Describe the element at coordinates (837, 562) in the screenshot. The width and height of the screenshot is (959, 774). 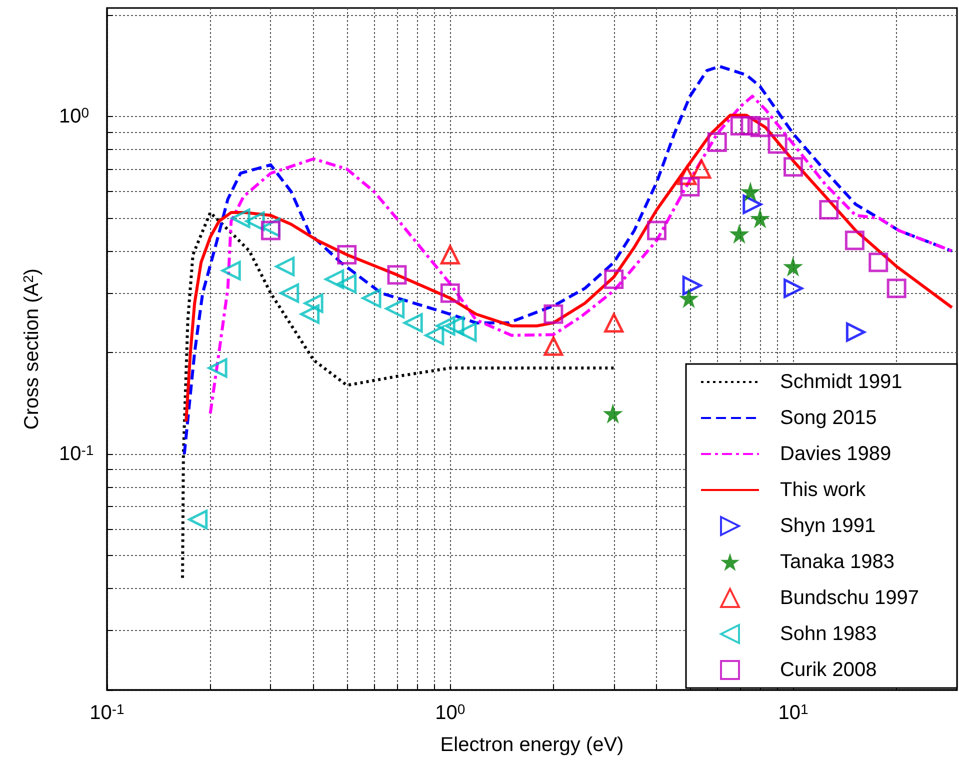
I see `legend-label: Tanaka 1983` at that location.